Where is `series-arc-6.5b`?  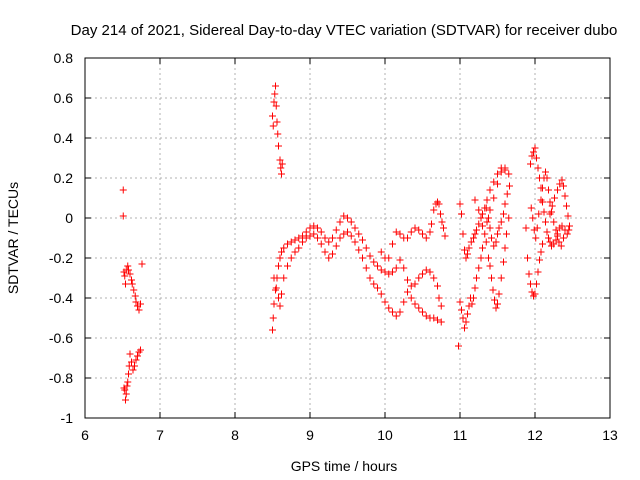
series-arc-6.5b is located at coordinates (132, 375).